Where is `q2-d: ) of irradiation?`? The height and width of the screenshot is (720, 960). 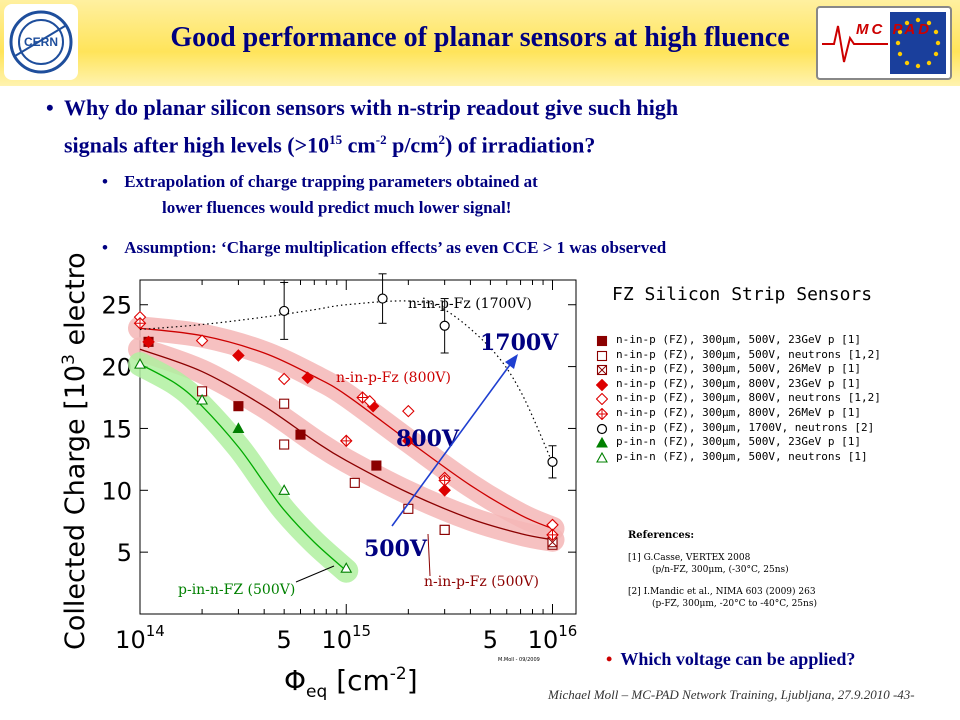
q2-d: ) of irradiation? is located at coordinates (520, 145).